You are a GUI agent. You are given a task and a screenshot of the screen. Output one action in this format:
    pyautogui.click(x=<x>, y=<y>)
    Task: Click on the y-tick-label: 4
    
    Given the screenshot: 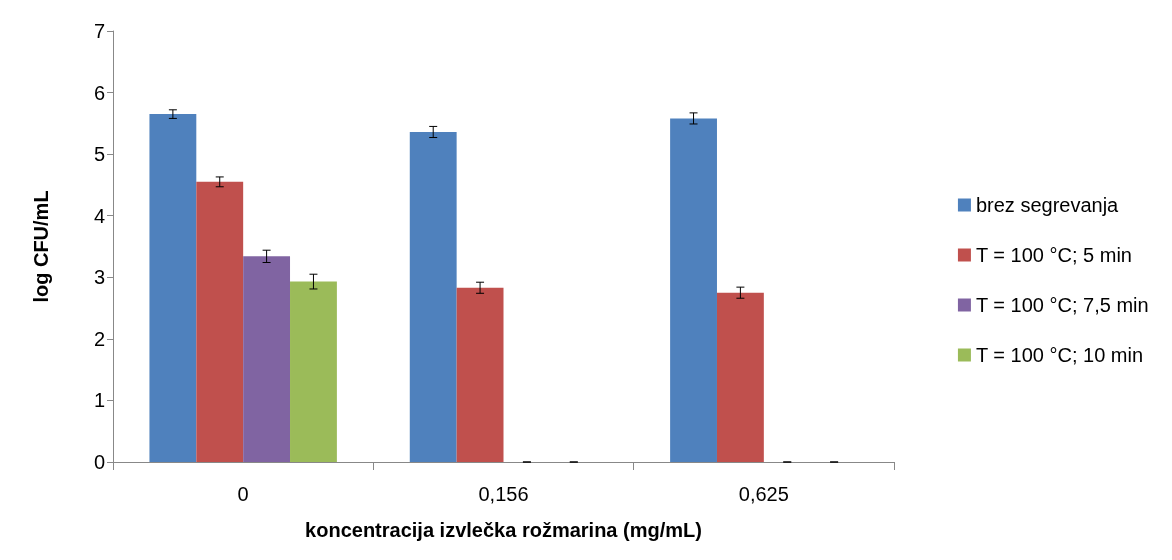 What is the action you would take?
    pyautogui.click(x=99, y=215)
    